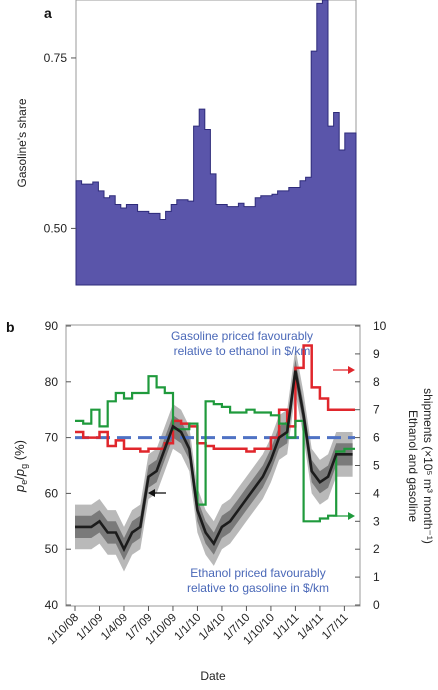 The width and height of the screenshot is (438, 690). I want to click on panel-a-y-tick-label: 0.50, so click(56, 228).